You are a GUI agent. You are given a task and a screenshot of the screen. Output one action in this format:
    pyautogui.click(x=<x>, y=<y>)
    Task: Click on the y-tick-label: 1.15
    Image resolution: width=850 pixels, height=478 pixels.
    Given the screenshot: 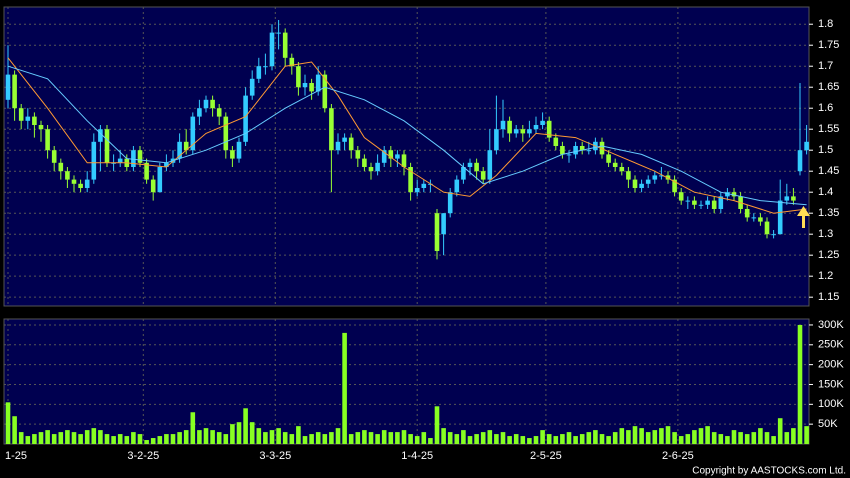 What is the action you would take?
    pyautogui.click(x=828, y=297)
    